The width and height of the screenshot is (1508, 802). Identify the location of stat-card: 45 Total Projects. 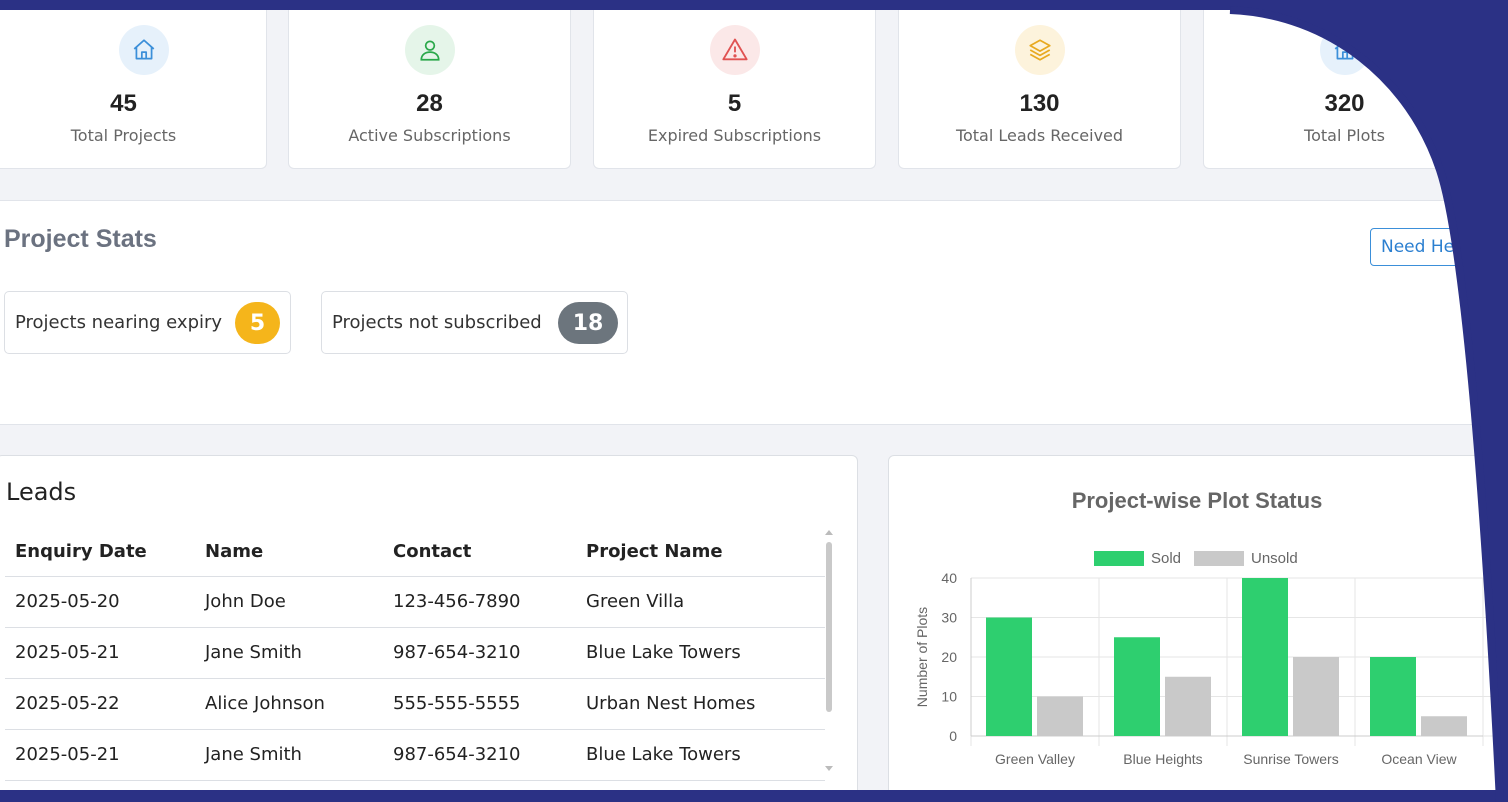
(133, 89).